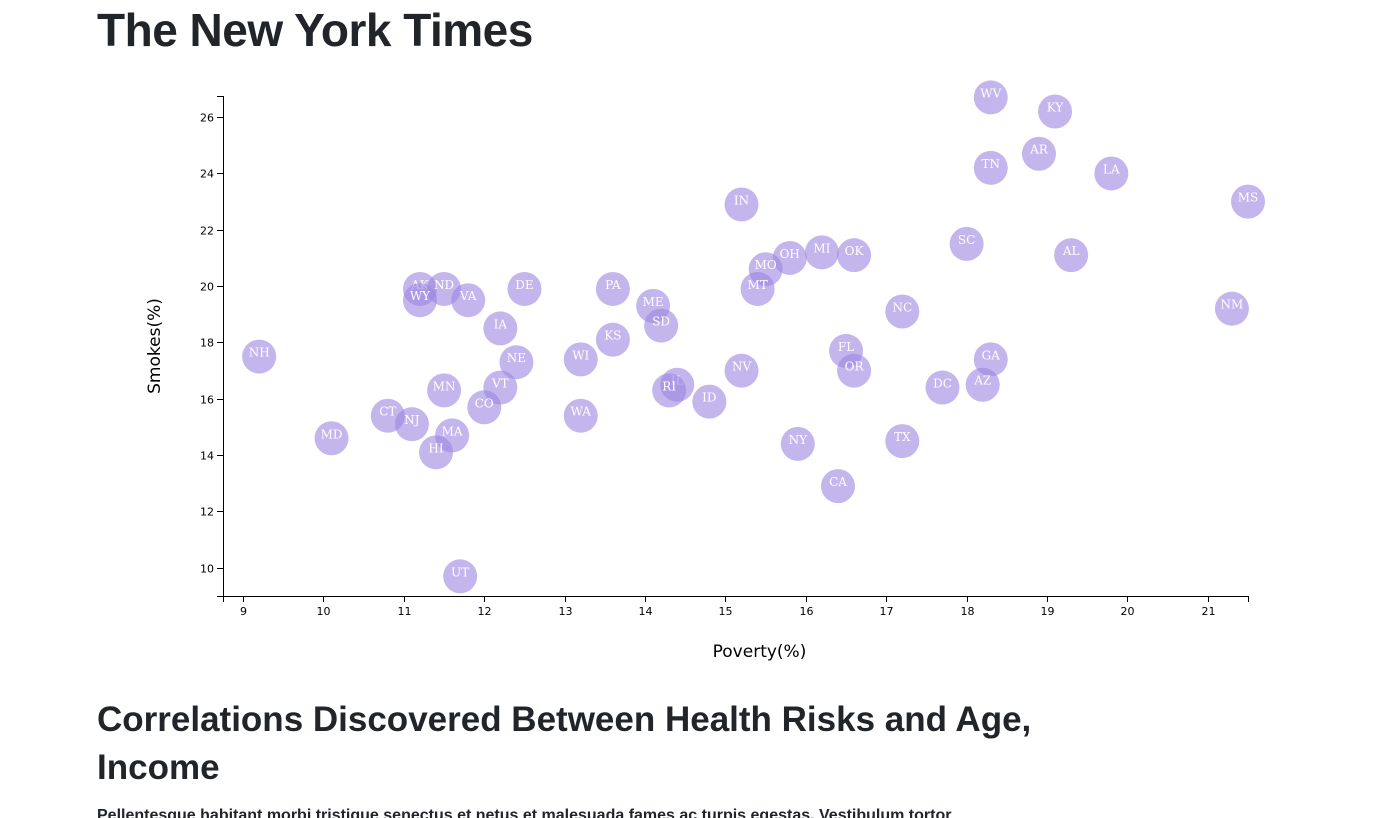 This screenshot has width=1398, height=818. I want to click on state-point-ne: NE, so click(516, 362).